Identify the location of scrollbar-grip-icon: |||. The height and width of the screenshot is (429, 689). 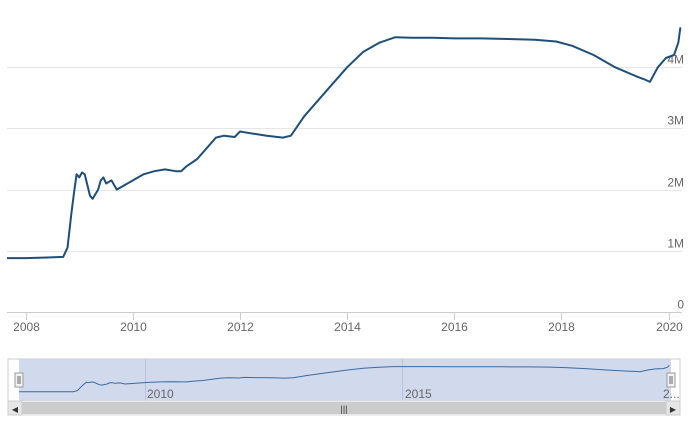
(343, 409).